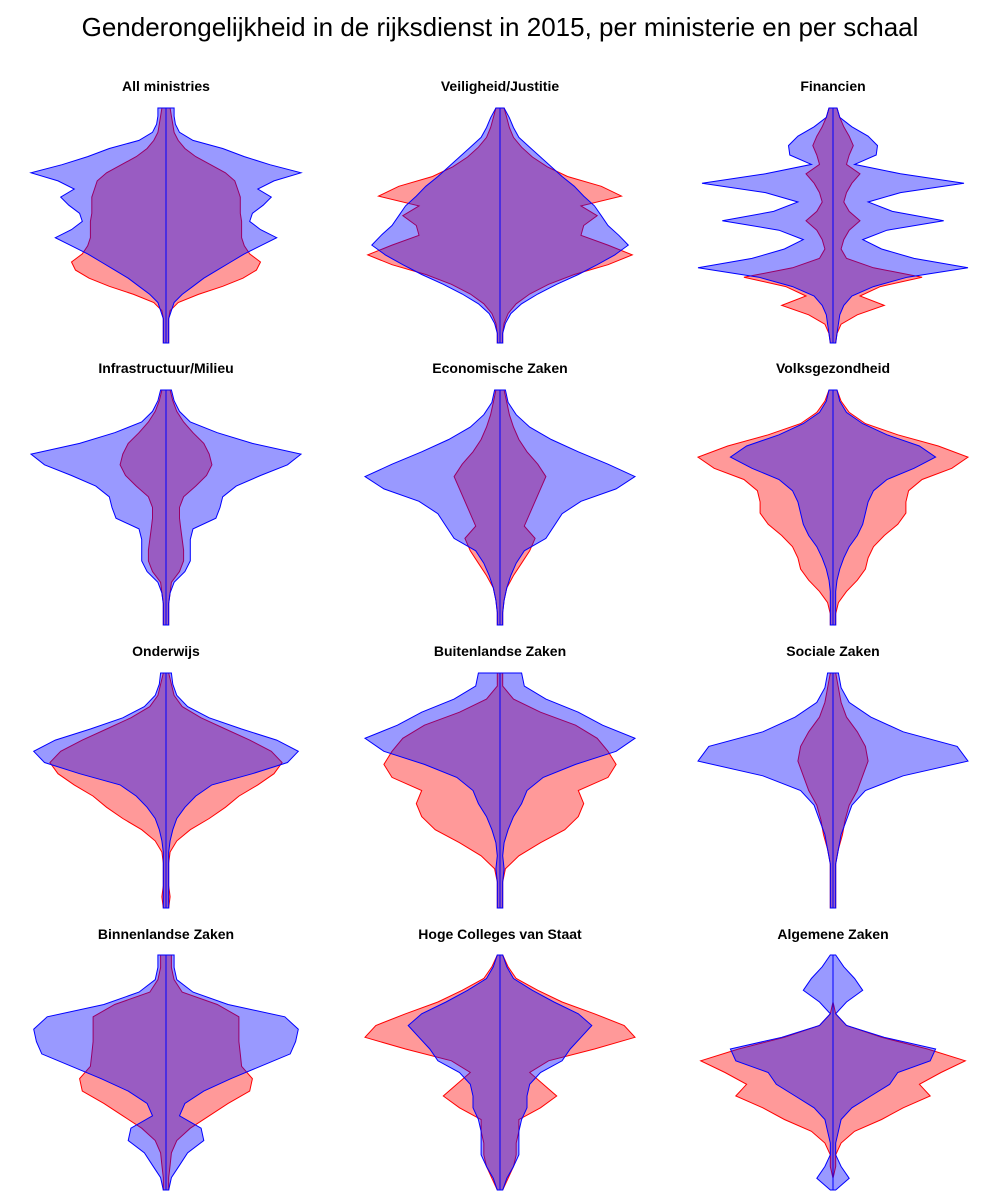  Describe the element at coordinates (500, 776) in the screenshot. I see `panel-8: Buitenlandse Zaken` at that location.